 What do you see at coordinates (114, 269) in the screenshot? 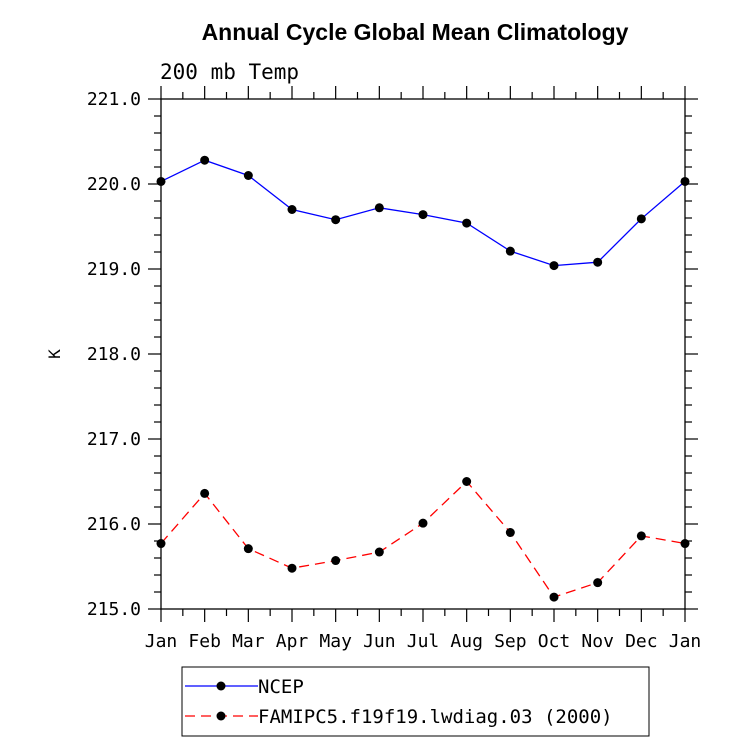
I see `y-tick-label: 219.0` at bounding box center [114, 269].